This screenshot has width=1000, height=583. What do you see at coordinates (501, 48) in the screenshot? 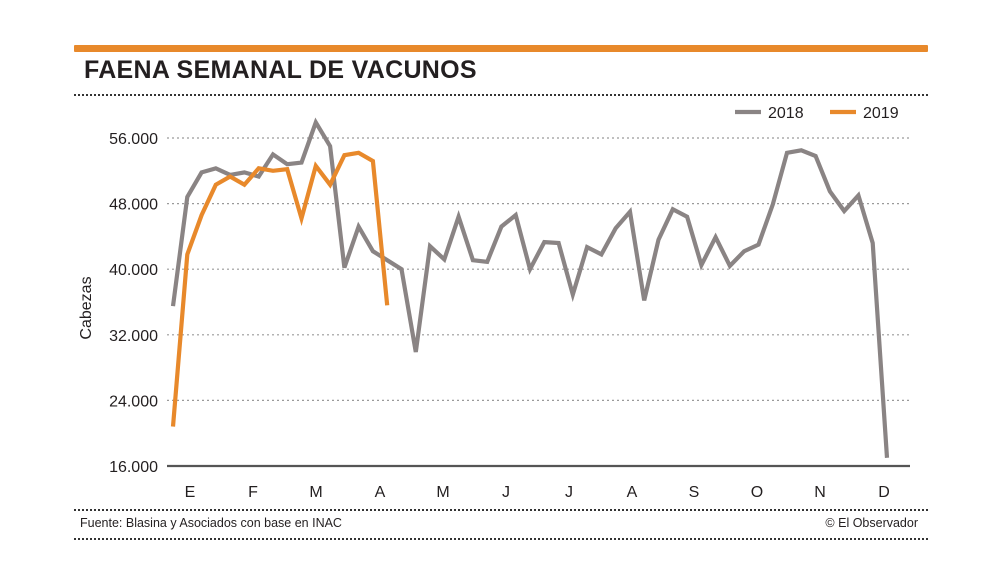
I see `top-accent-rule` at bounding box center [501, 48].